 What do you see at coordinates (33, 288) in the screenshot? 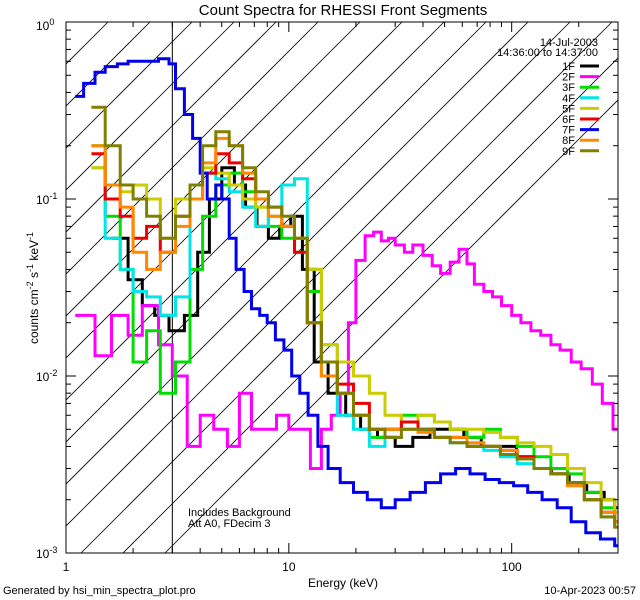
I see `y-axis-label: counts cm-2 s-1 keV-1` at bounding box center [33, 288].